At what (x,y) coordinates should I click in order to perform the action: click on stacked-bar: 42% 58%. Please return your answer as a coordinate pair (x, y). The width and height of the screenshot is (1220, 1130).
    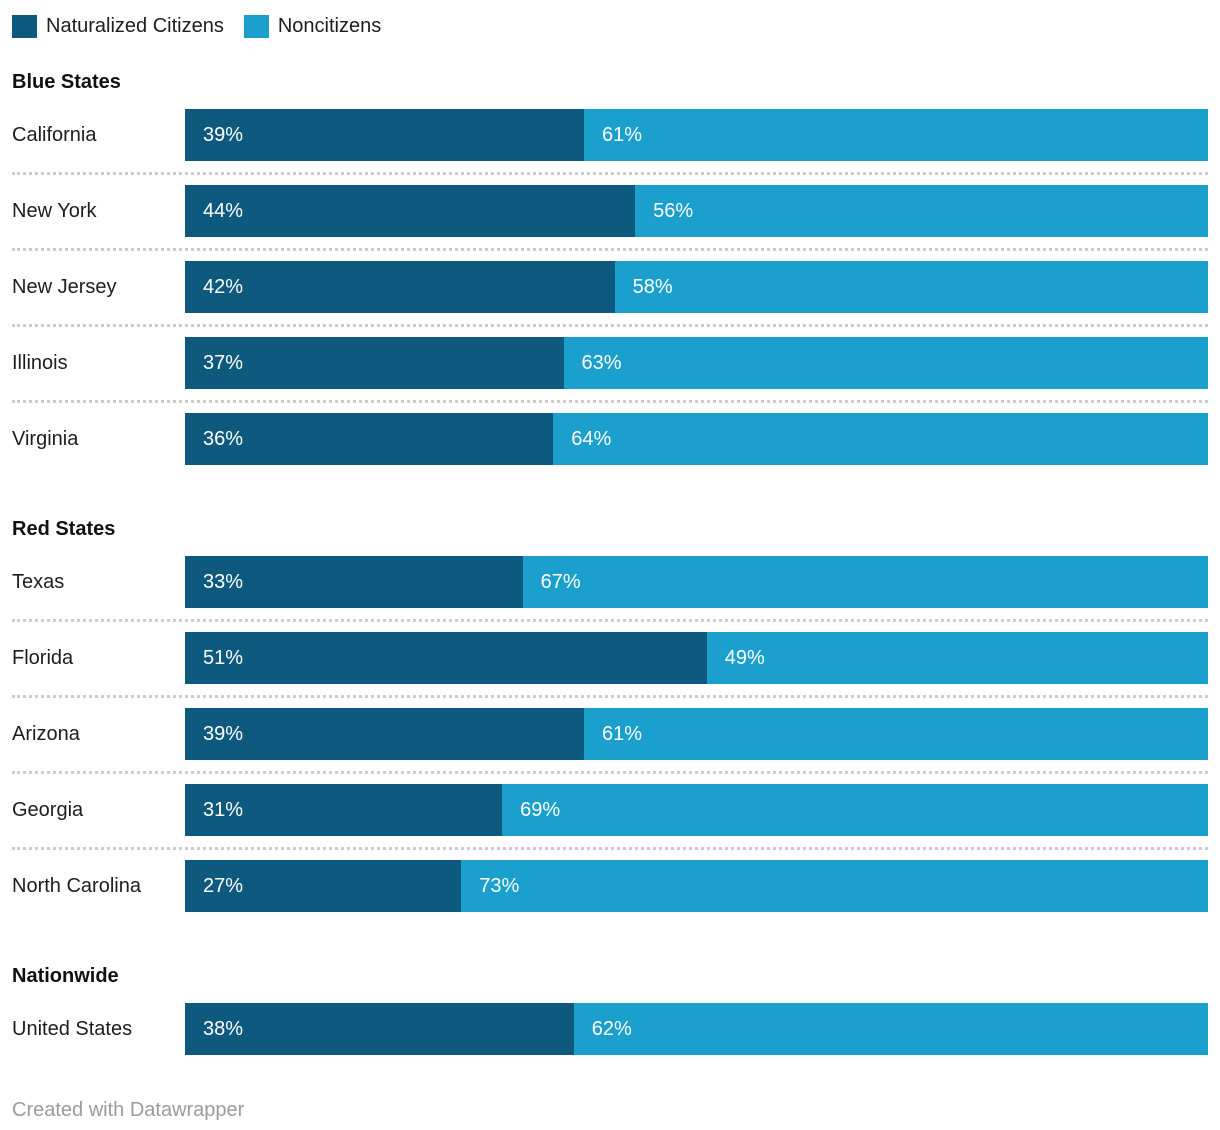
    Looking at the image, I should click on (696, 287).